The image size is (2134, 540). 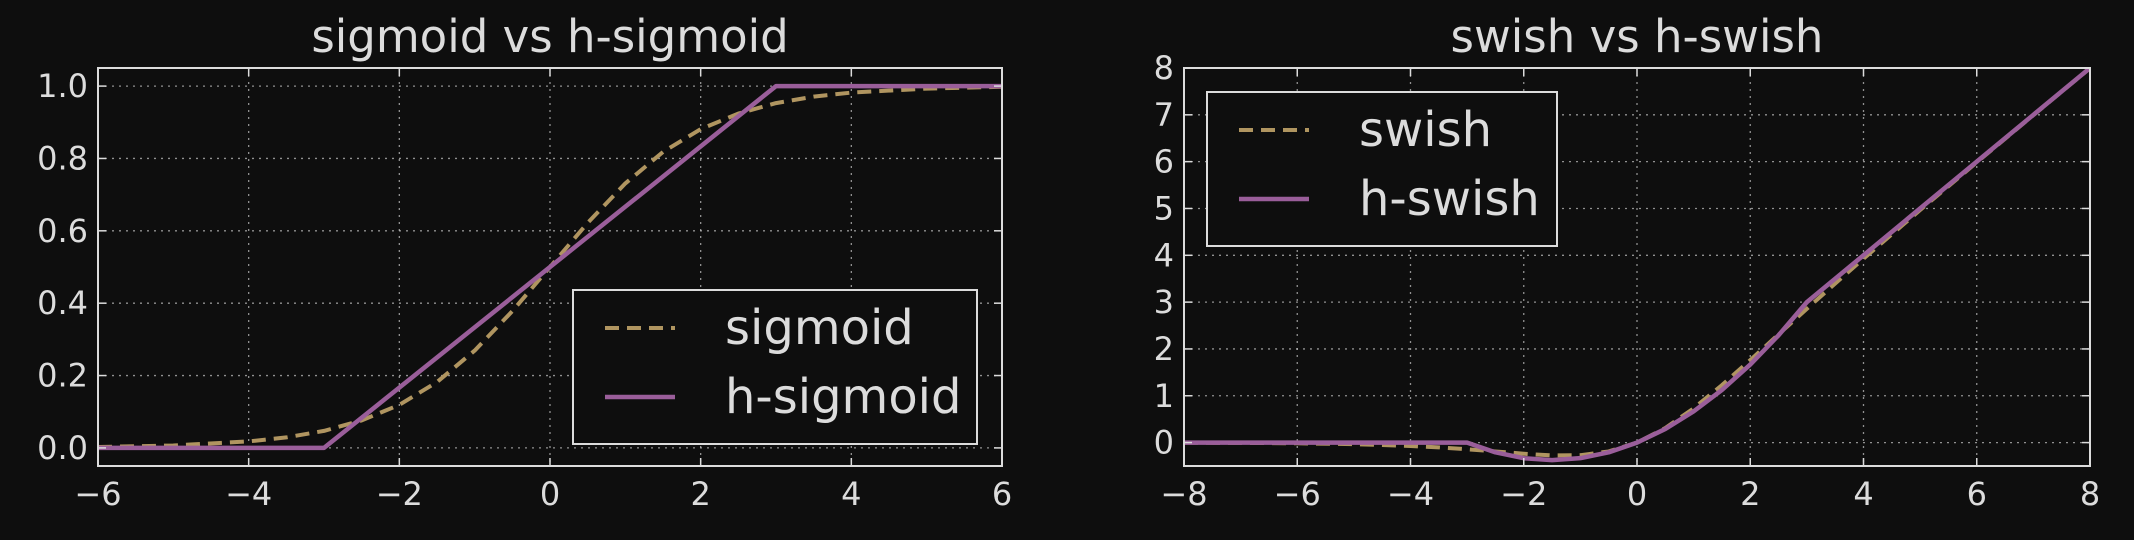 I want to click on legend-label-h-sigmoid: h-sigmoid, so click(x=843, y=397).